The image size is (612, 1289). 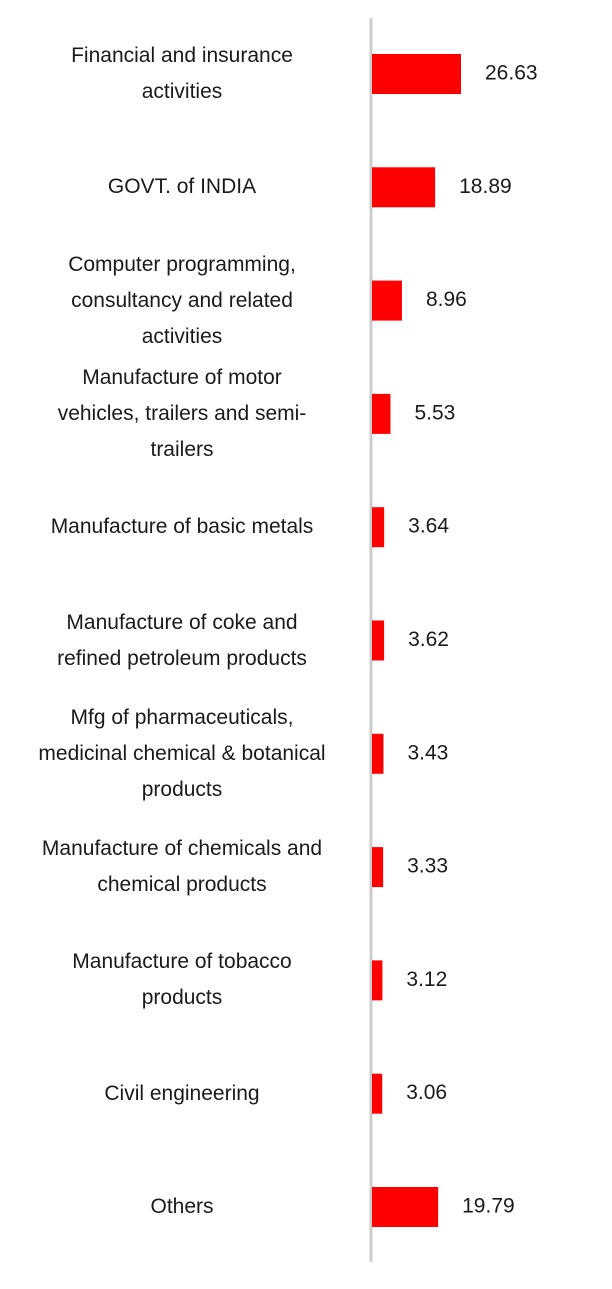 What do you see at coordinates (182, 962) in the screenshot?
I see `category-label-line: Manufacture of tobacco` at bounding box center [182, 962].